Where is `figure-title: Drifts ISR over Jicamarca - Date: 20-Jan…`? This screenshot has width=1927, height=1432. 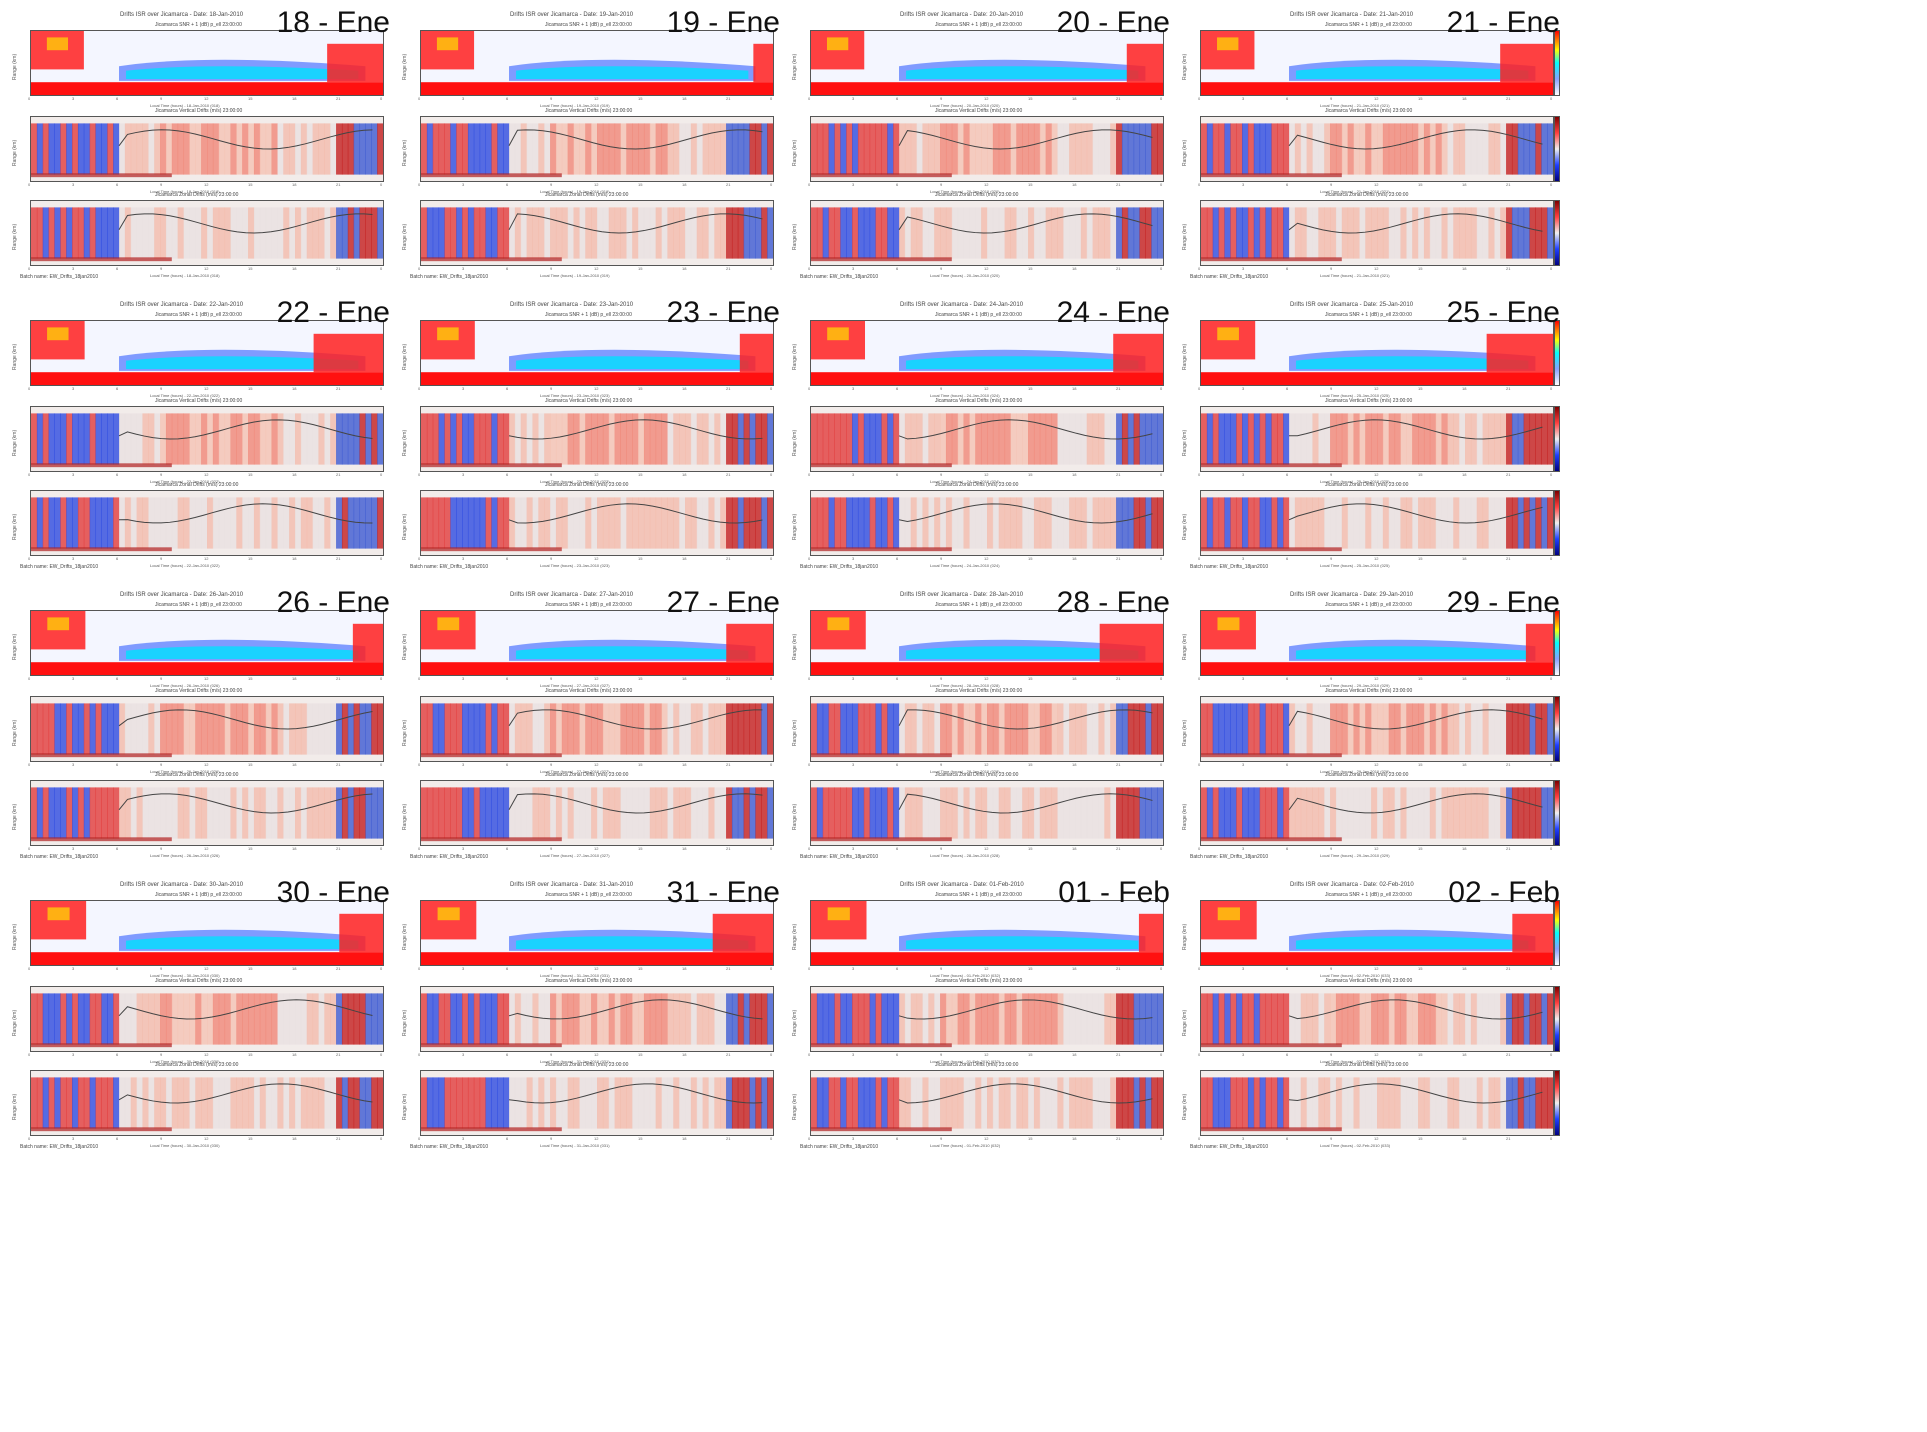
figure-title: Drifts ISR over Jicamarca - Date: 20-Jan… is located at coordinates (962, 15).